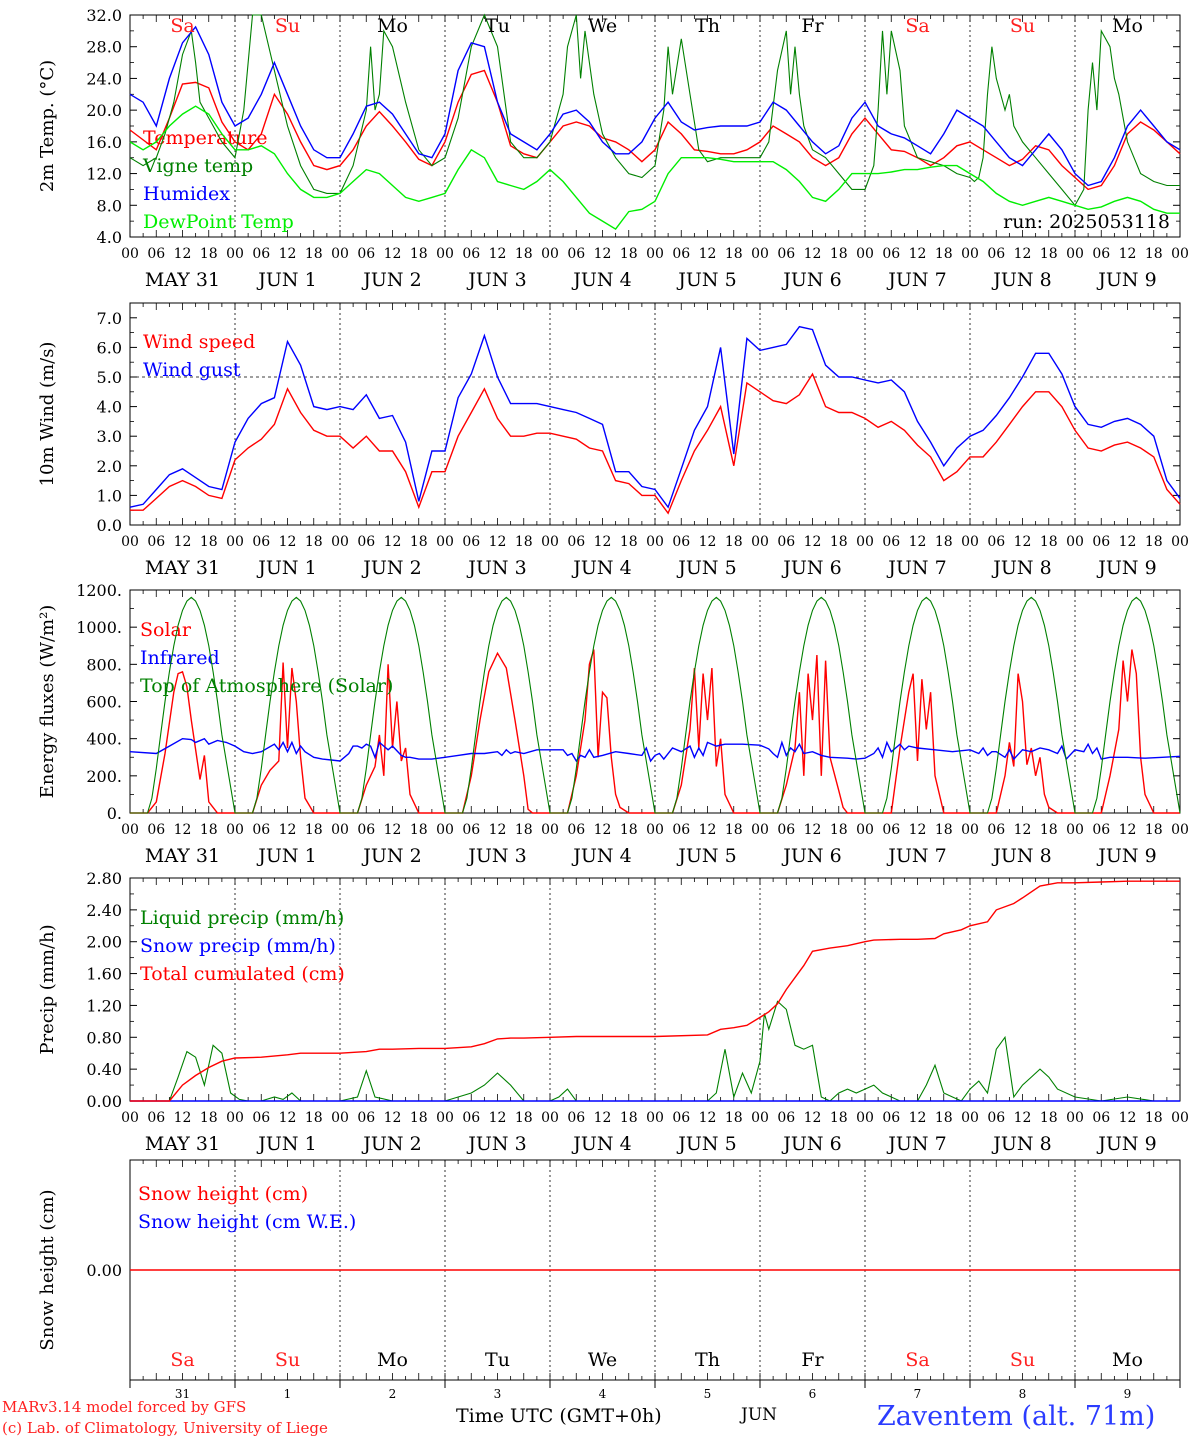 This screenshot has width=1194, height=1444. What do you see at coordinates (109, 525) in the screenshot?
I see `wind-ytick-label: 0.0` at bounding box center [109, 525].